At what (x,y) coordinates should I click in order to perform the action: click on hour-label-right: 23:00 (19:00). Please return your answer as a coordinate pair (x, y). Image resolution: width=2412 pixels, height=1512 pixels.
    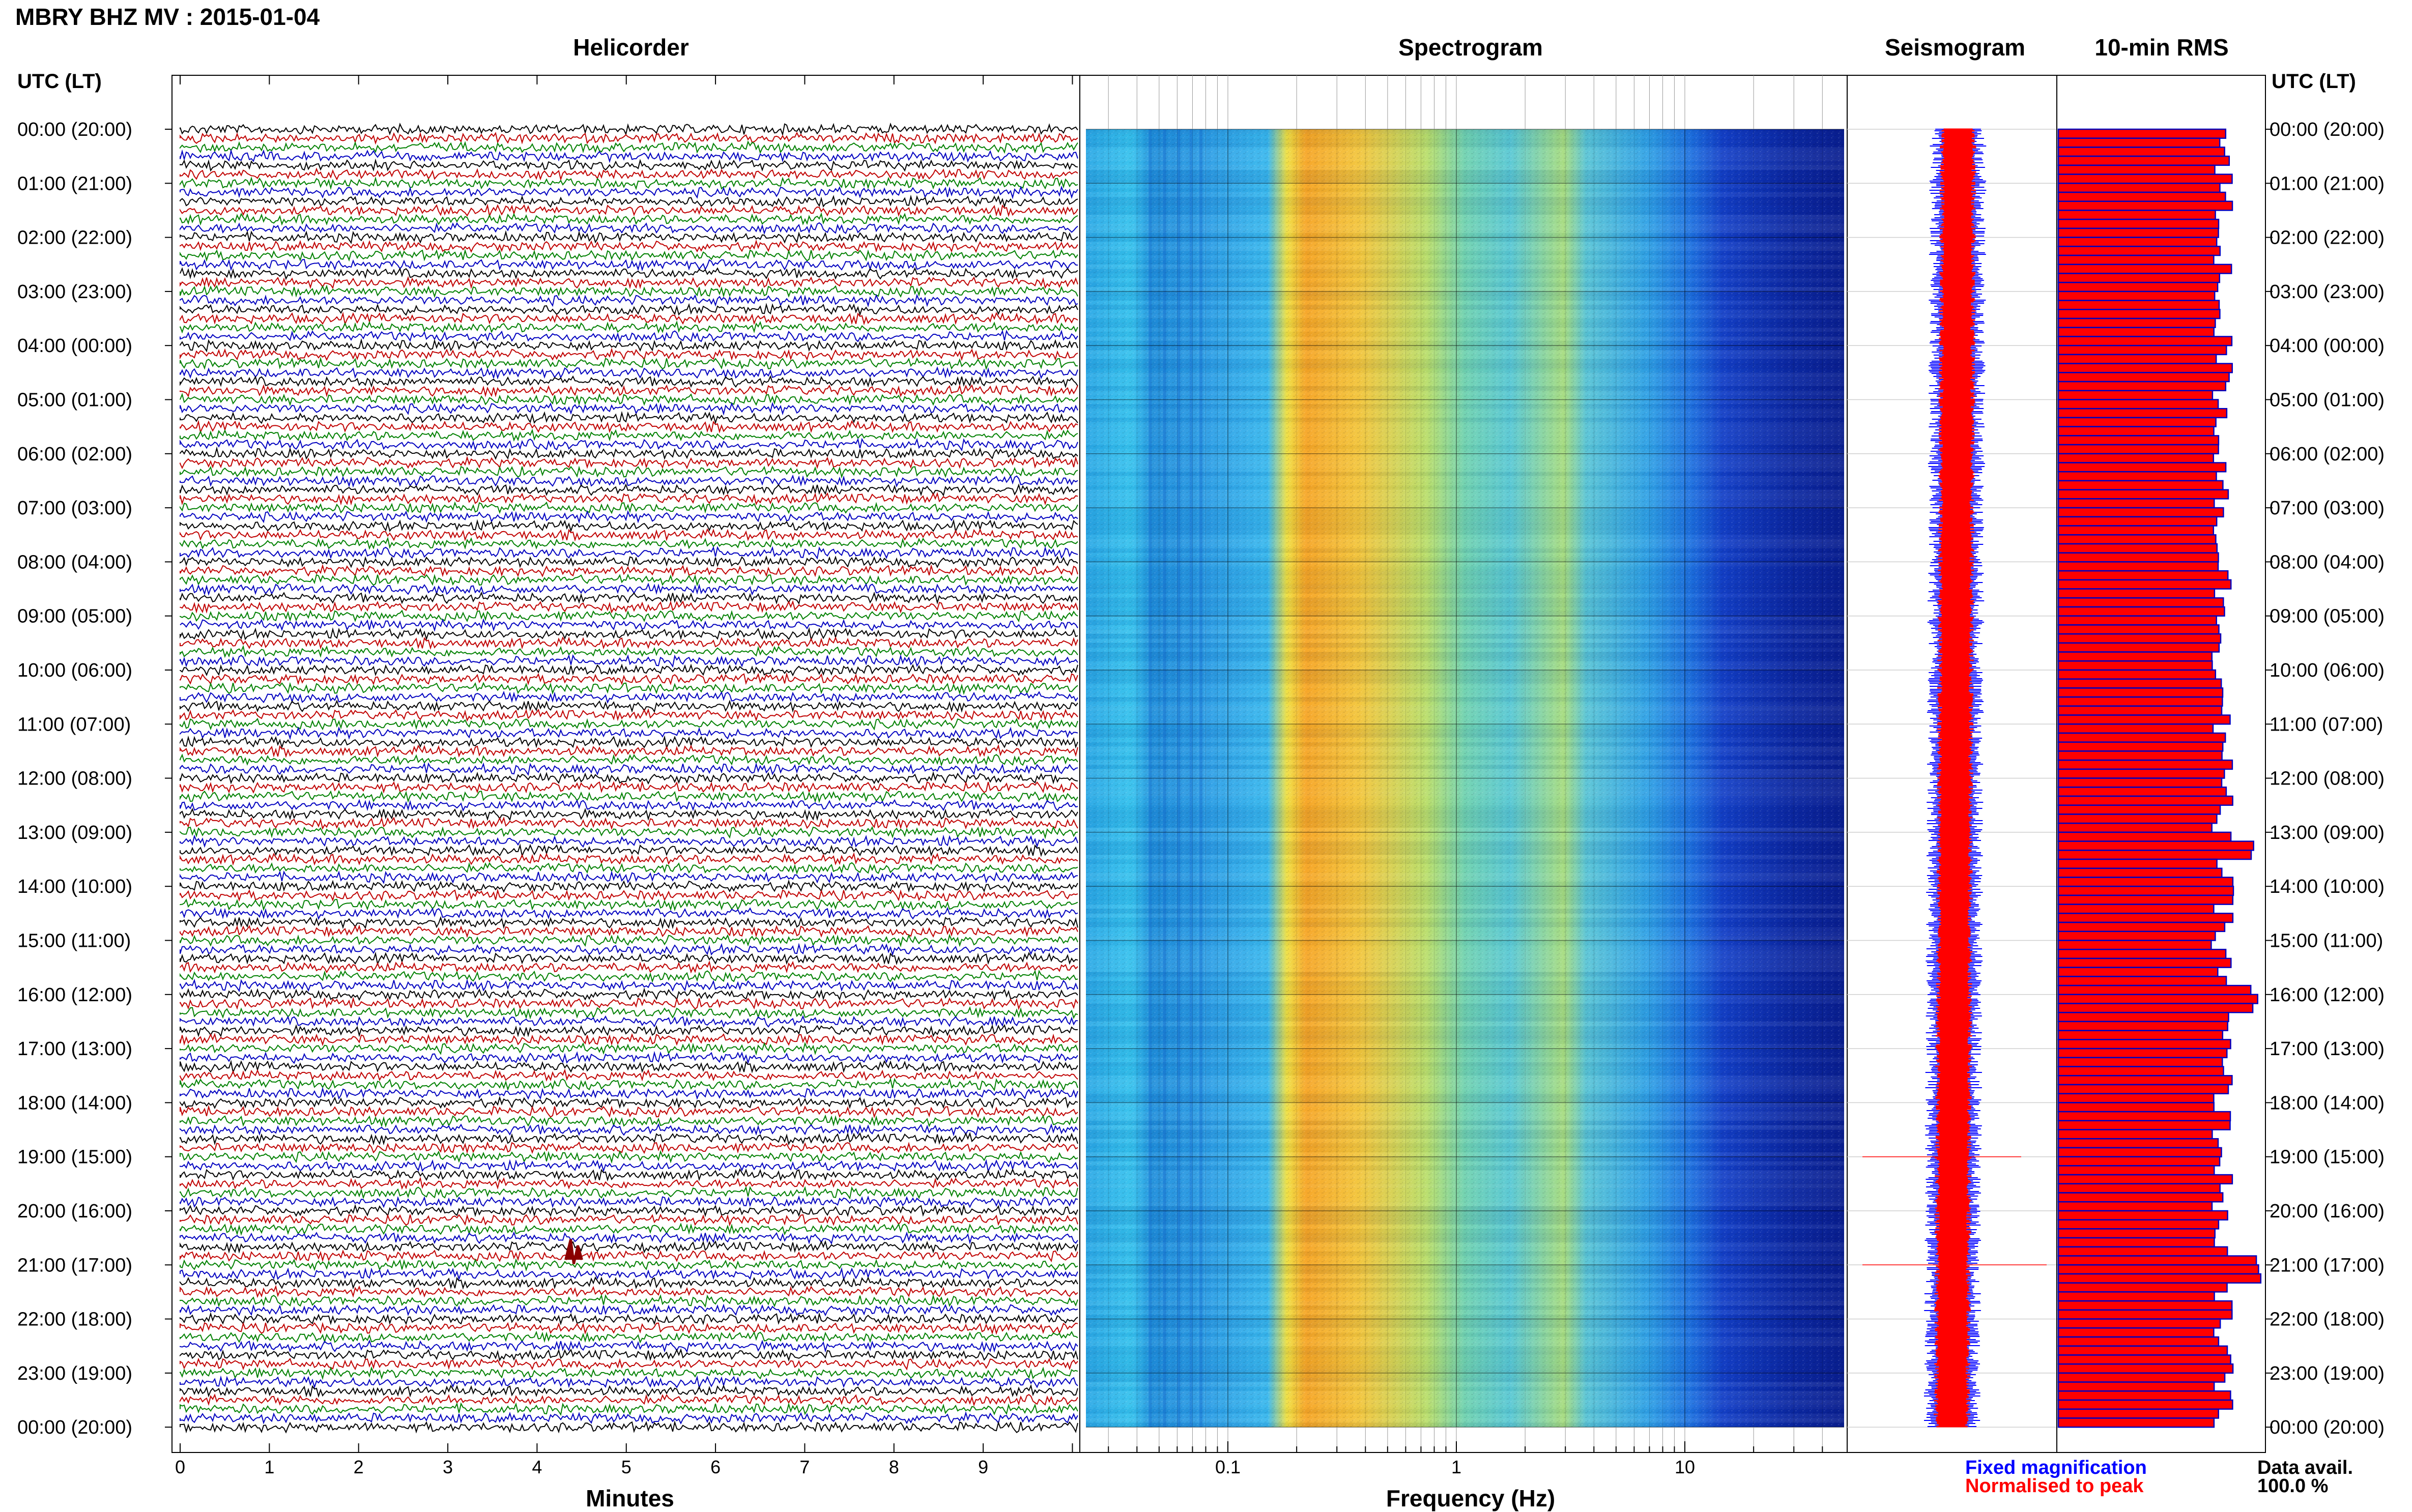
    Looking at the image, I should click on (2327, 1373).